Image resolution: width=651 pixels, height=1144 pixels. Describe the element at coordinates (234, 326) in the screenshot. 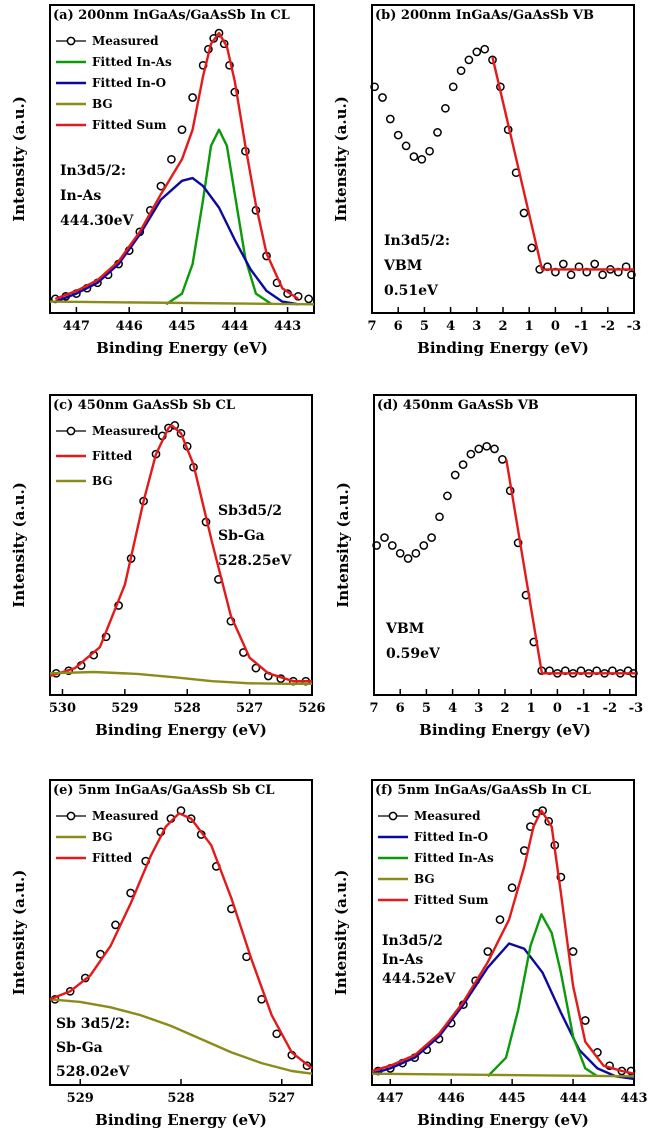

I see `x-tick-label: 444` at that location.